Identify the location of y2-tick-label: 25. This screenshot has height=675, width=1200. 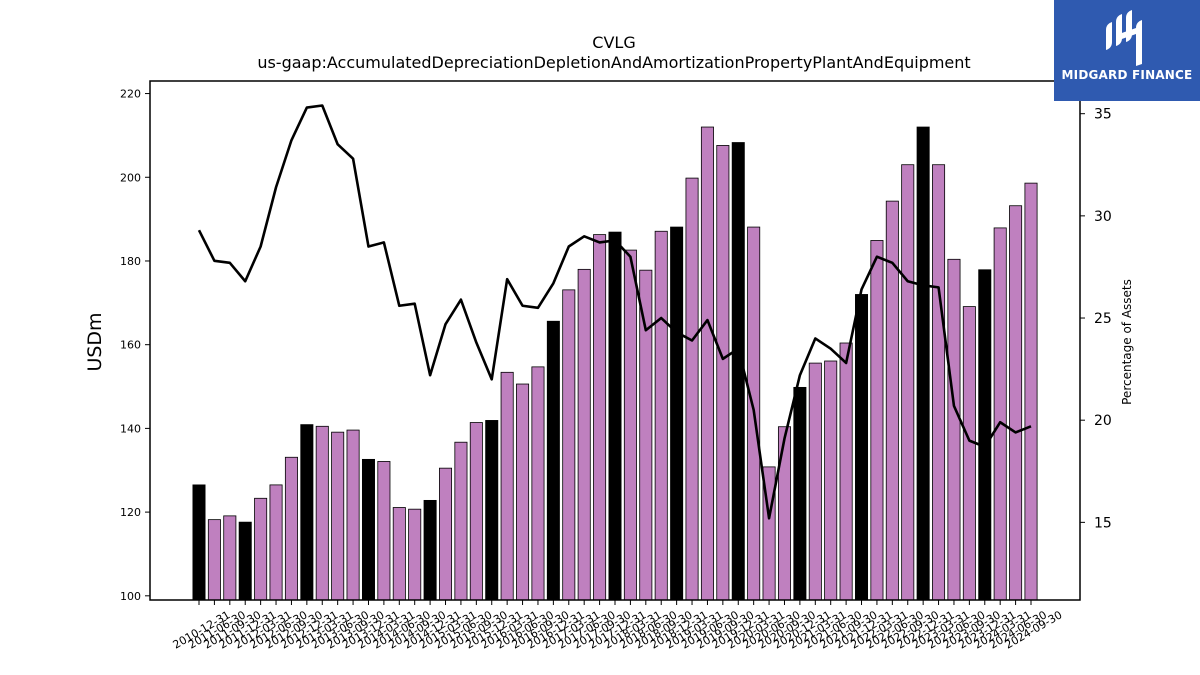
(1103, 319).